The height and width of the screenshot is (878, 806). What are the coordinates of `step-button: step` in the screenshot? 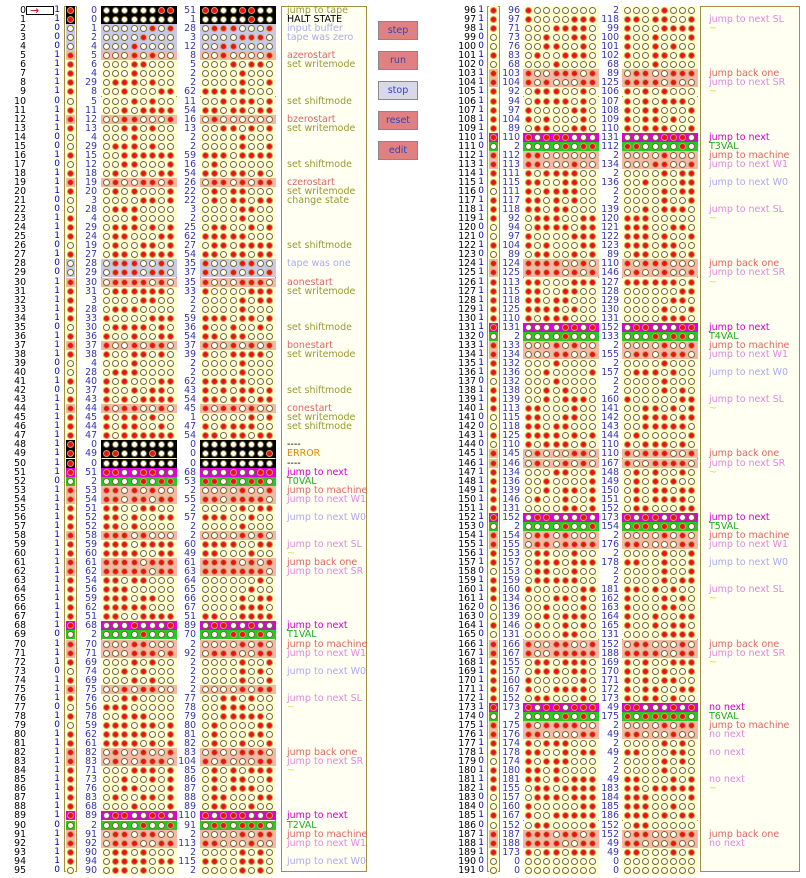 It's located at (398, 30).